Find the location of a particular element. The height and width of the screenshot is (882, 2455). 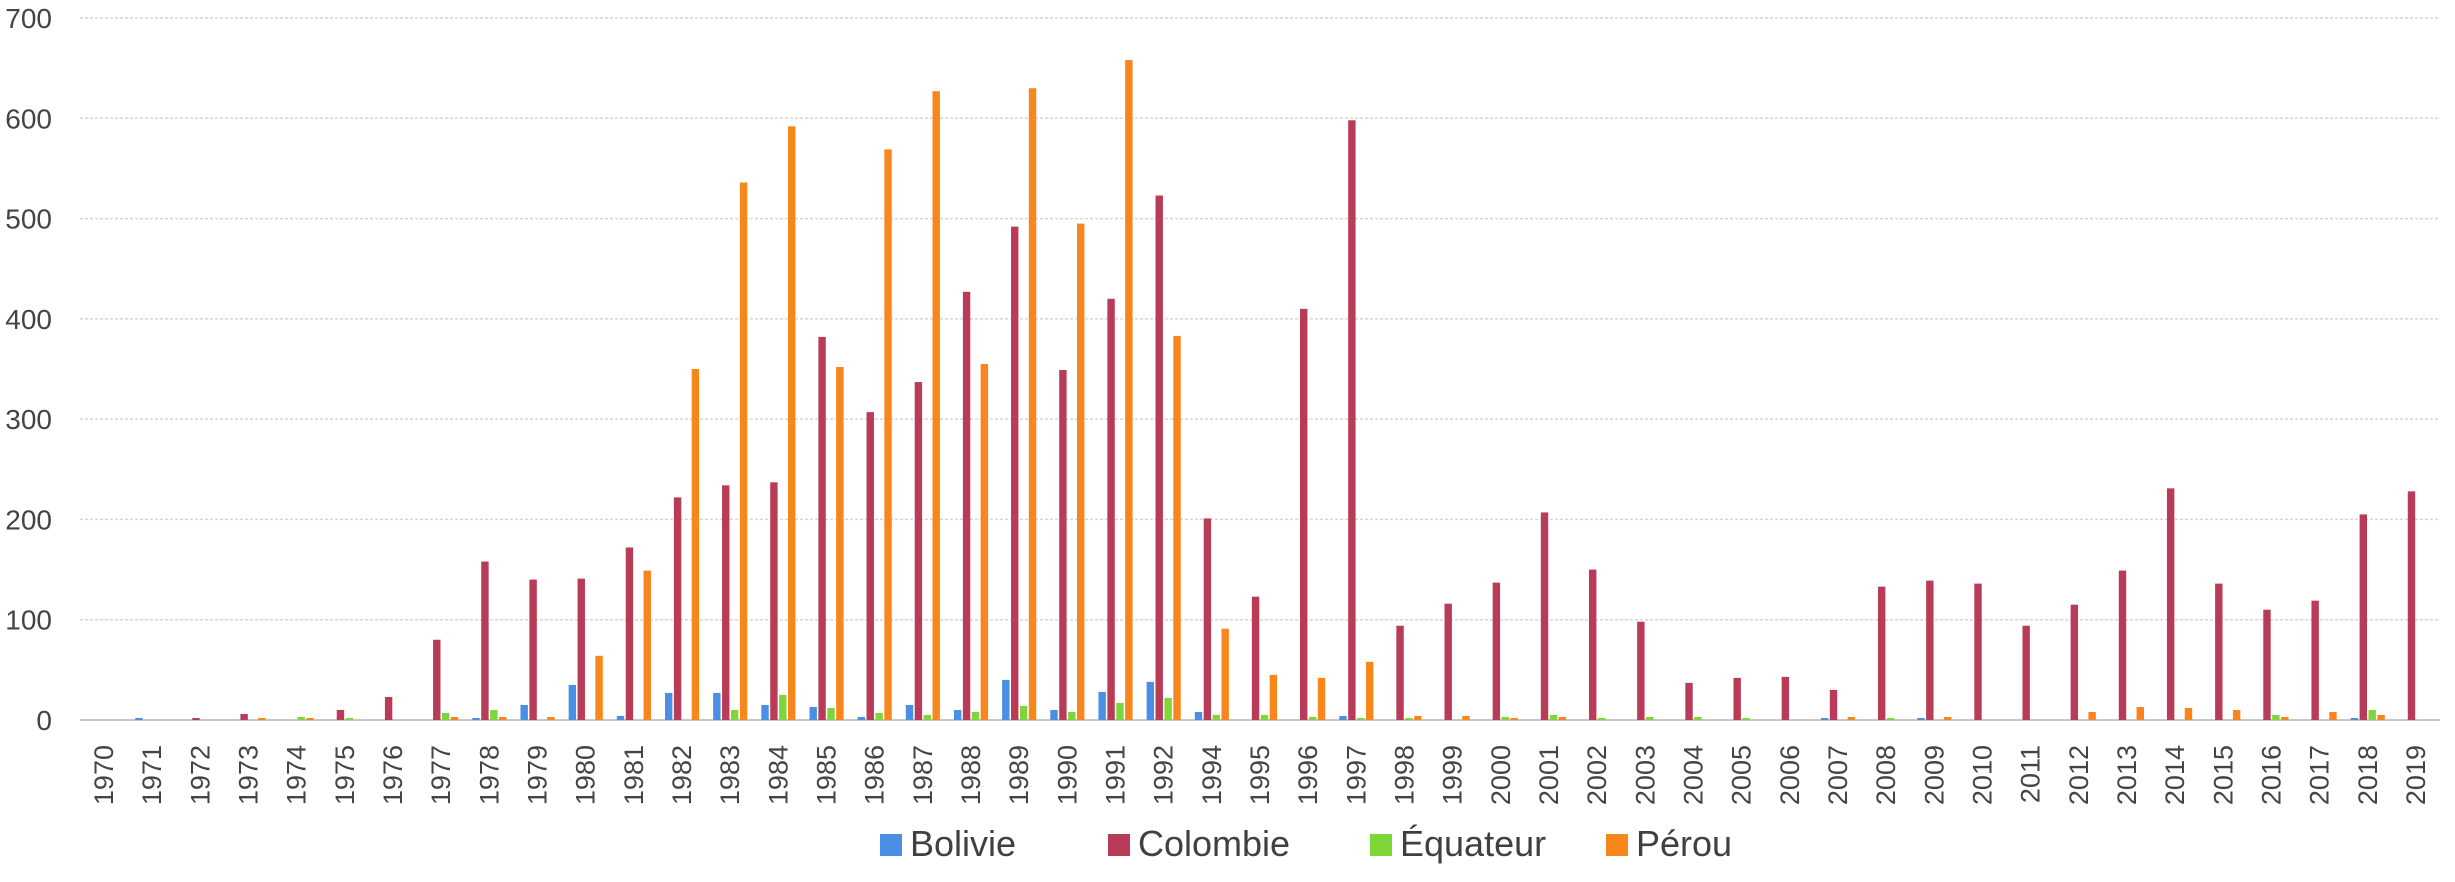

legend-label: Équateur is located at coordinates (1473, 843).